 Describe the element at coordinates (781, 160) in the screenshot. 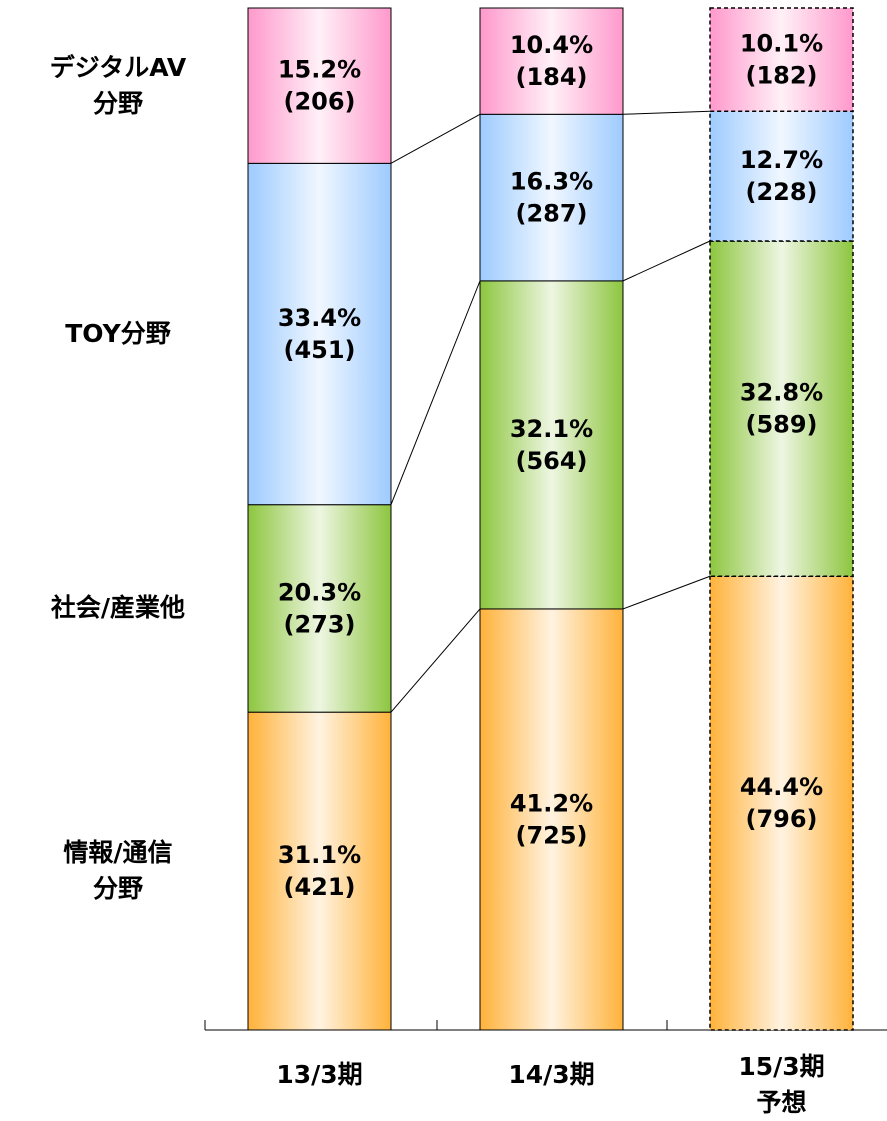

I see `value-label: 12.7%` at that location.